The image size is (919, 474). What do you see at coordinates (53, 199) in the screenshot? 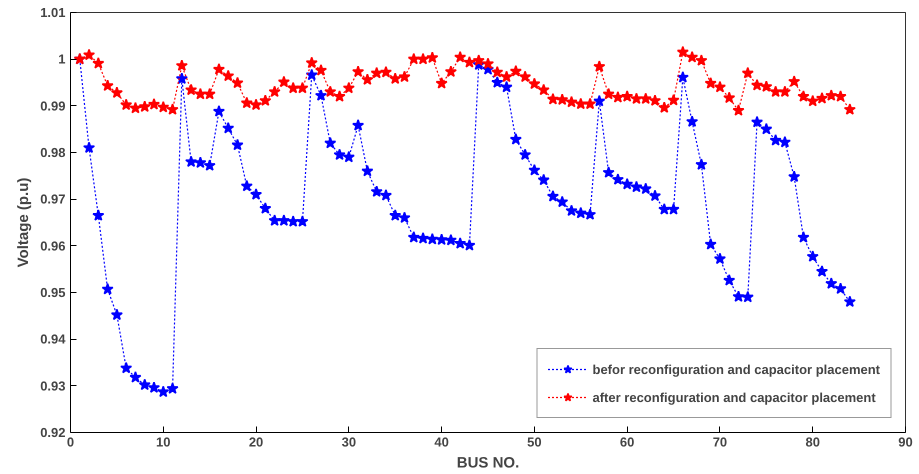
I see `y-tick-label: 0.97` at bounding box center [53, 199].